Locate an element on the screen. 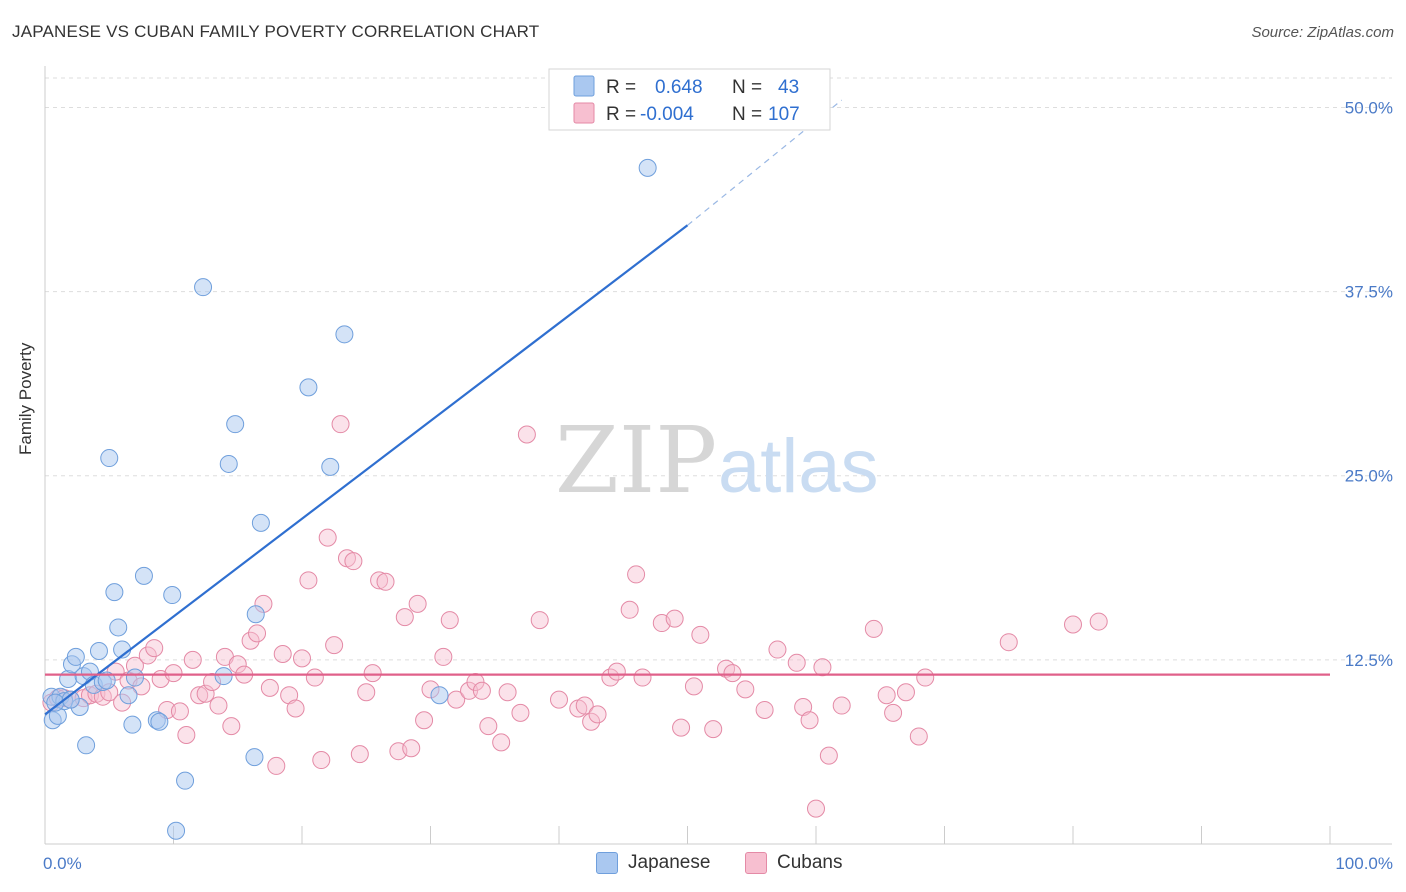  y-tick-label-1: 25.0% is located at coordinates (1369, 476).